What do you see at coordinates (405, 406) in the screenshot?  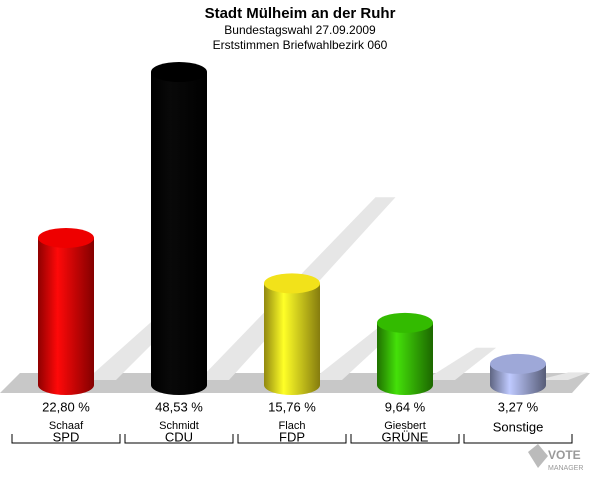 I see `value-label: 9,64 %` at bounding box center [405, 406].